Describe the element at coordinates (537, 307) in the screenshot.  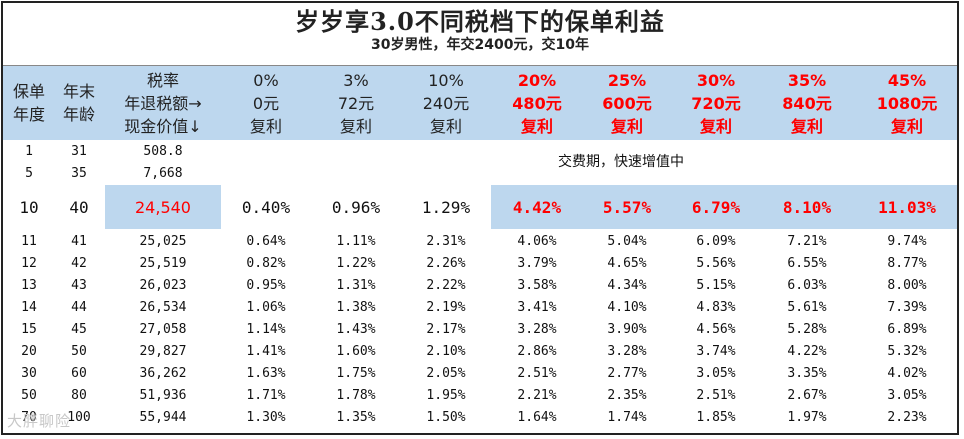
I see `yield-cell: 3.41%` at that location.